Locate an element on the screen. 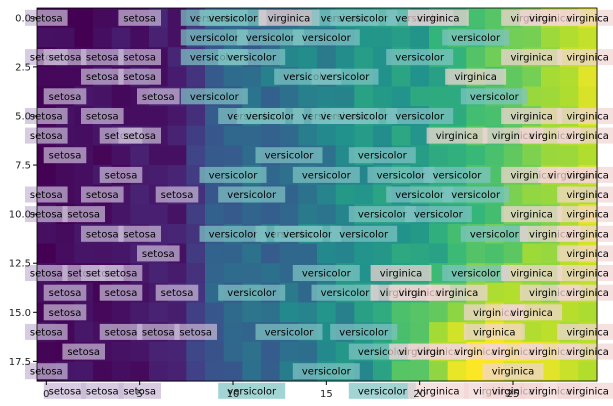 This screenshot has width=613, height=406. y-tick-label: 0.0 is located at coordinates (23, 18).